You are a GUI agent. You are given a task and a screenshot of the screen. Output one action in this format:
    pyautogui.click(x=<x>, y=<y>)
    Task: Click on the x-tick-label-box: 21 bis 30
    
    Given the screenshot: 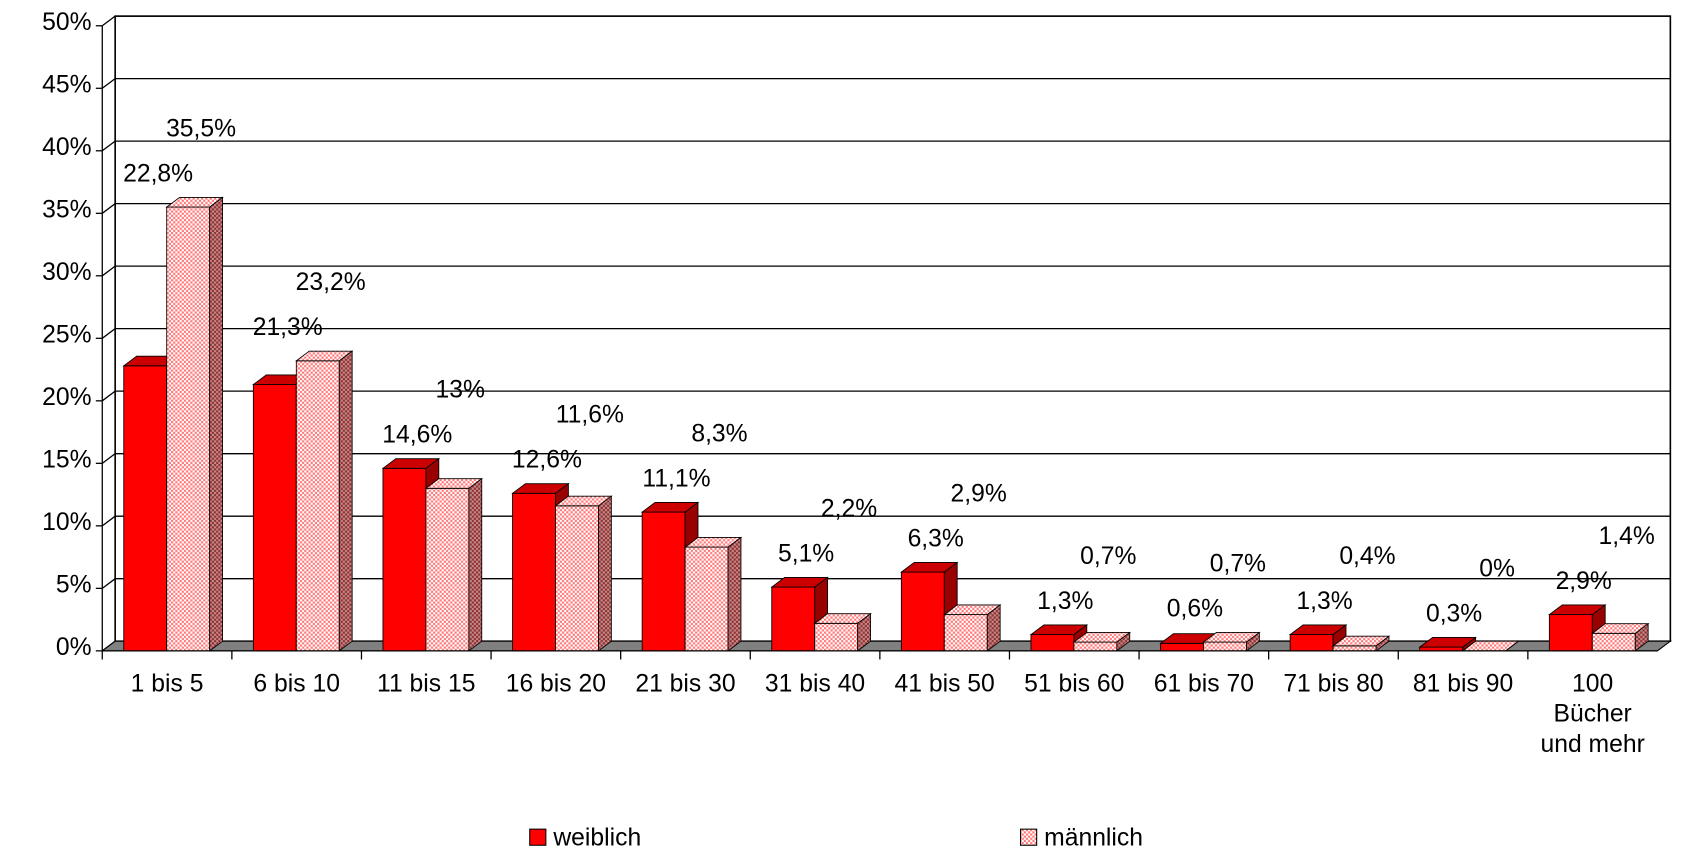 What is the action you would take?
    pyautogui.click(x=685, y=683)
    